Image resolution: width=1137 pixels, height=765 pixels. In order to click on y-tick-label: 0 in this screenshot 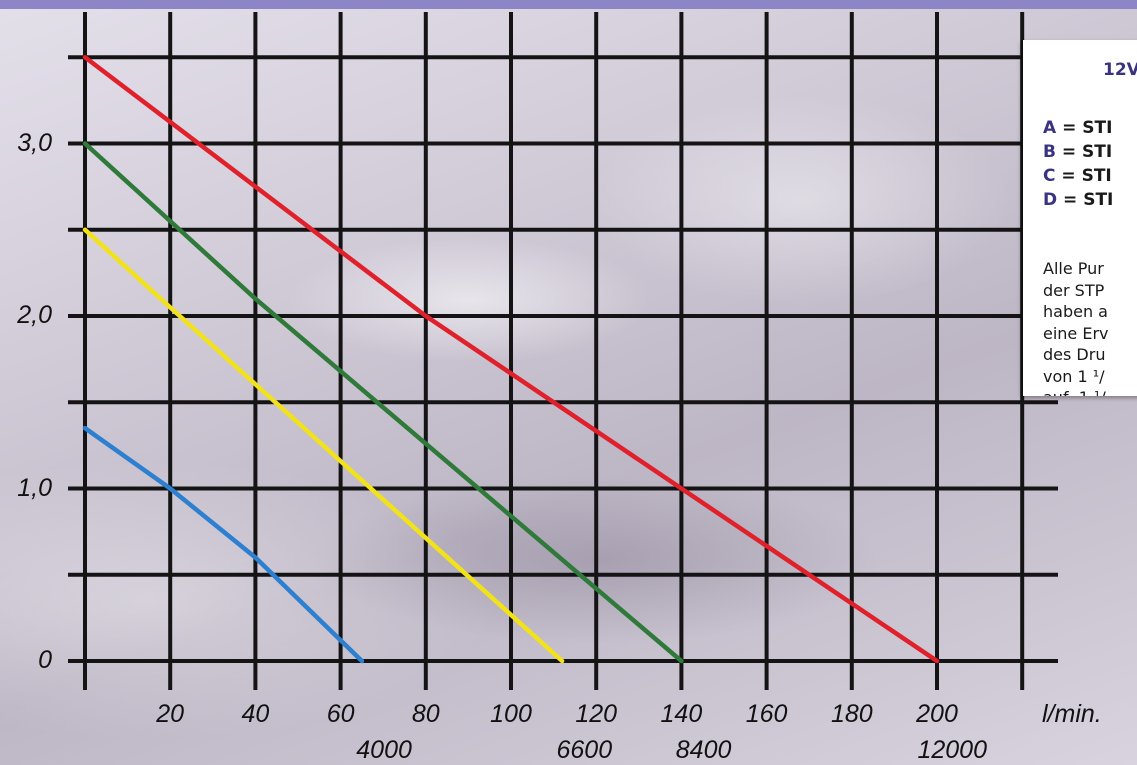, I will do `click(45, 660)`.